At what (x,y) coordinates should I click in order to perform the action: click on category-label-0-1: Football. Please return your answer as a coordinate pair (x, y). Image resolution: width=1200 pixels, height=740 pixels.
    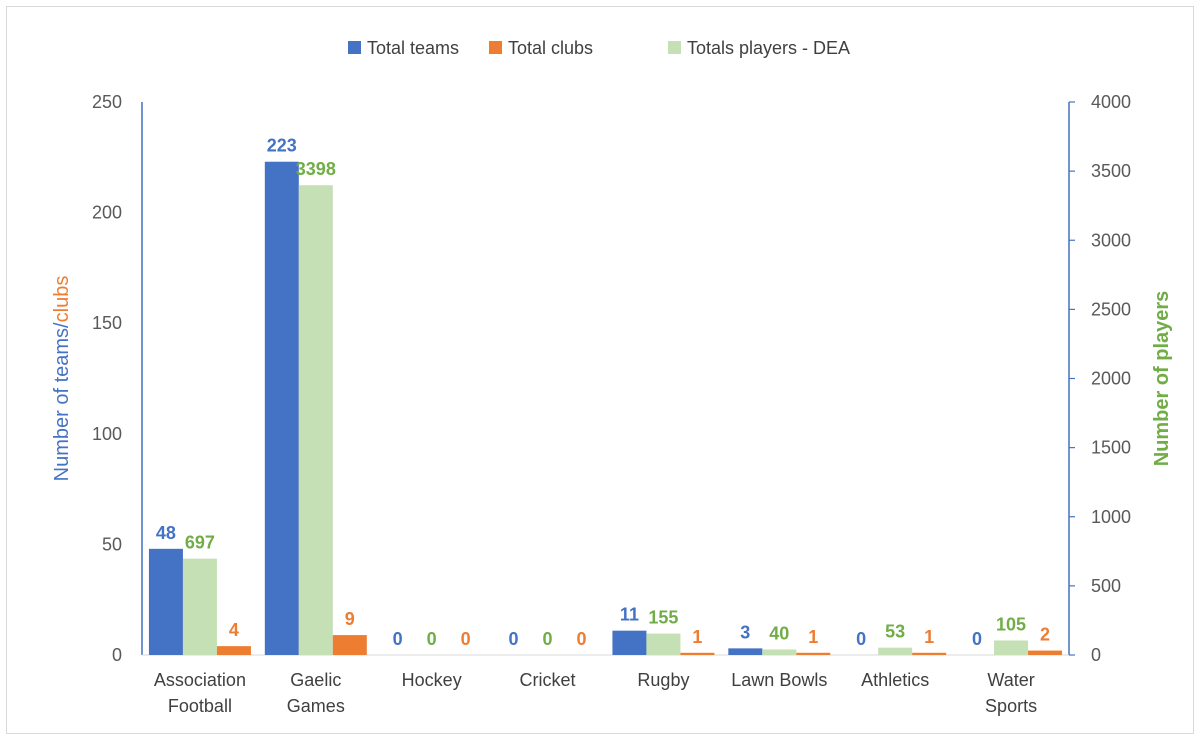
    Looking at the image, I should click on (200, 706).